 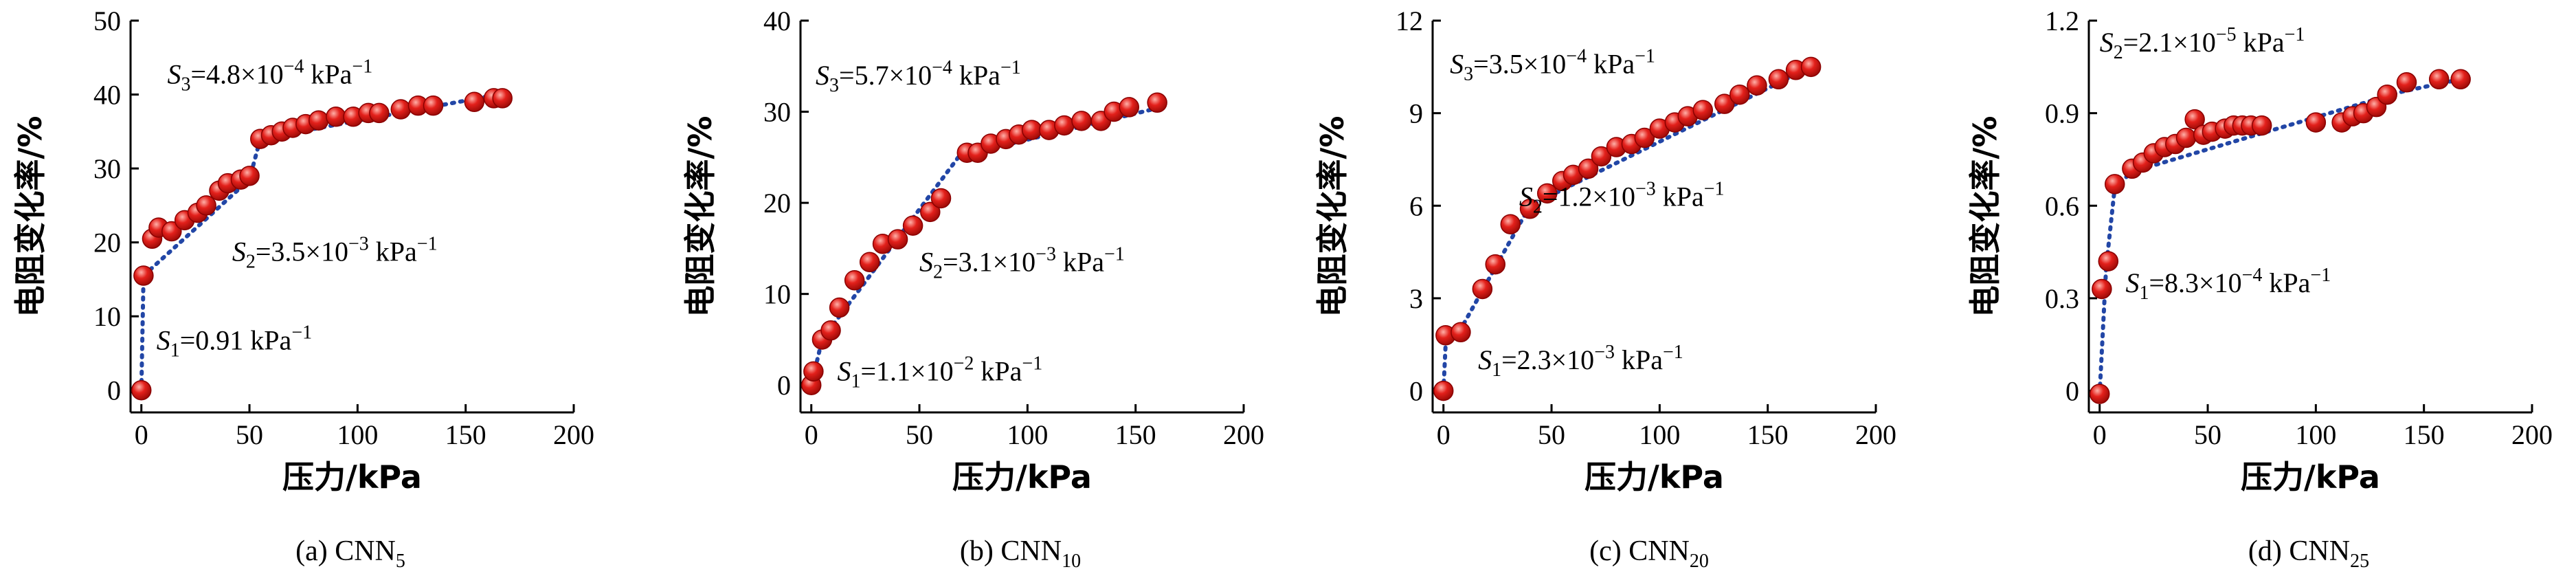 What do you see at coordinates (939, 372) in the screenshot?
I see `sensitivity-annotation: S1=1.1×10−2 kPa−1` at bounding box center [939, 372].